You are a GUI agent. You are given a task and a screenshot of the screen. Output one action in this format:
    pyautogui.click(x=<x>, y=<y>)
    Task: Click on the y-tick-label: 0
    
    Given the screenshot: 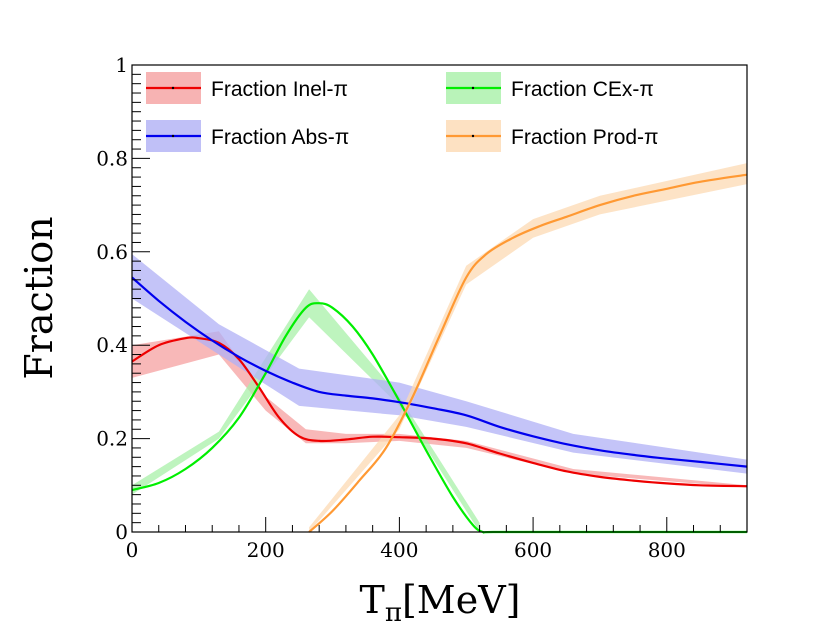 What is the action you would take?
    pyautogui.click(x=121, y=532)
    